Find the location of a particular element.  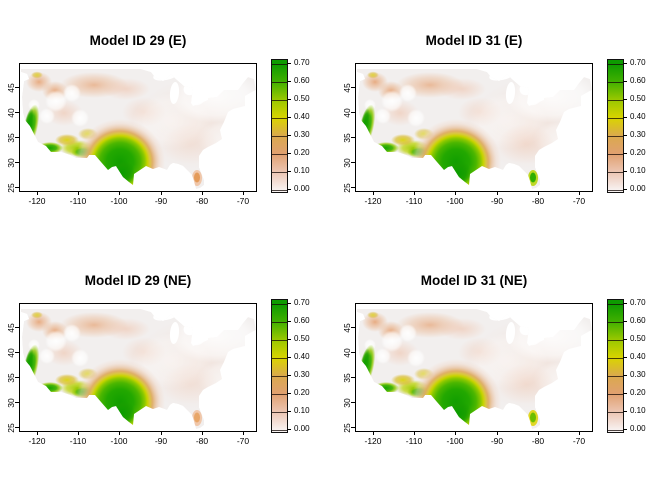

x-tick-label: -110 is located at coordinates (414, 201).